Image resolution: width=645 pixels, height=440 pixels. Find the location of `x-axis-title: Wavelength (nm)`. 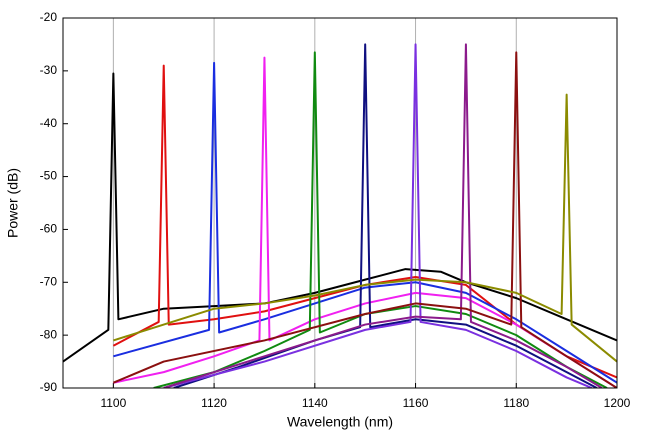

x-axis-title: Wavelength (nm) is located at coordinates (340, 422).